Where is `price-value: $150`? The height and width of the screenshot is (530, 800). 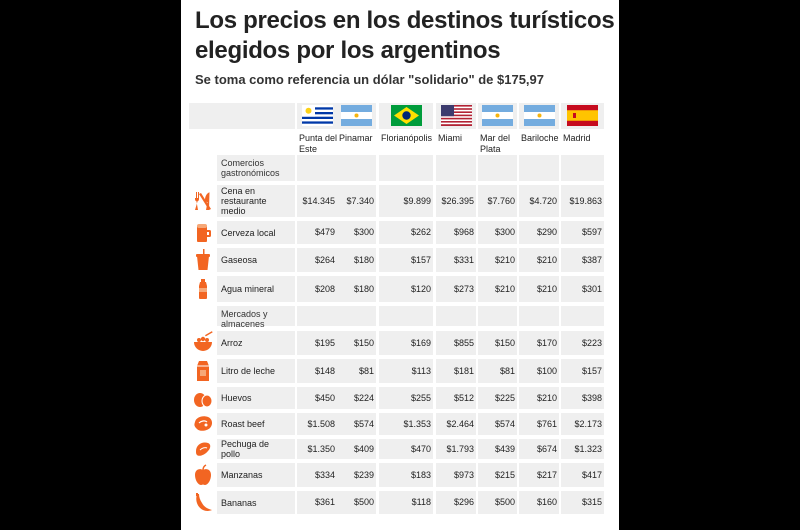
price-value: $150 is located at coordinates (363, 342).